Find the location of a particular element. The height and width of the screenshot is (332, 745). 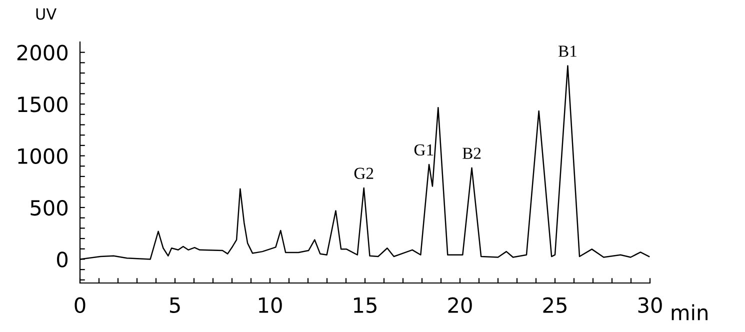

y-axis-title: UV is located at coordinates (46, 14).